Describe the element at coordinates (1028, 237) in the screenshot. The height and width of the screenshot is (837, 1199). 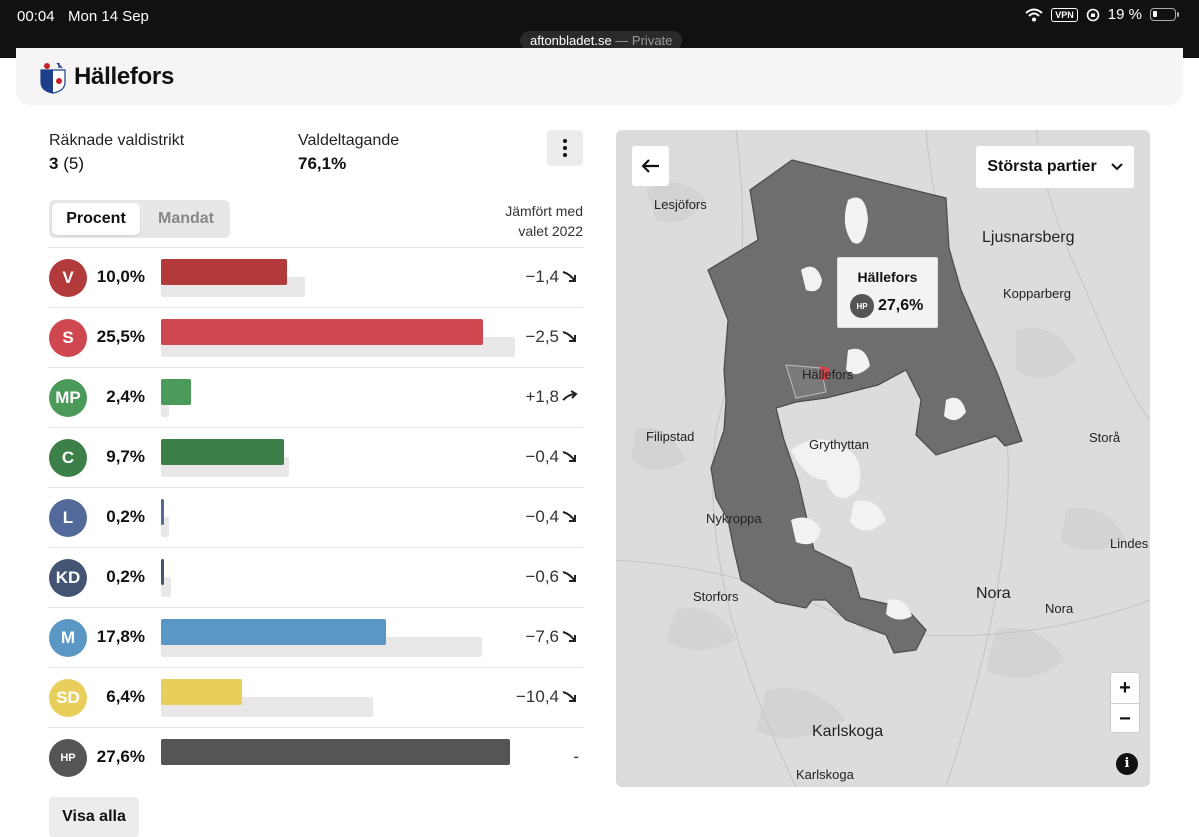
I see `map-label-ljusnarsberg: Ljusnarsberg` at that location.